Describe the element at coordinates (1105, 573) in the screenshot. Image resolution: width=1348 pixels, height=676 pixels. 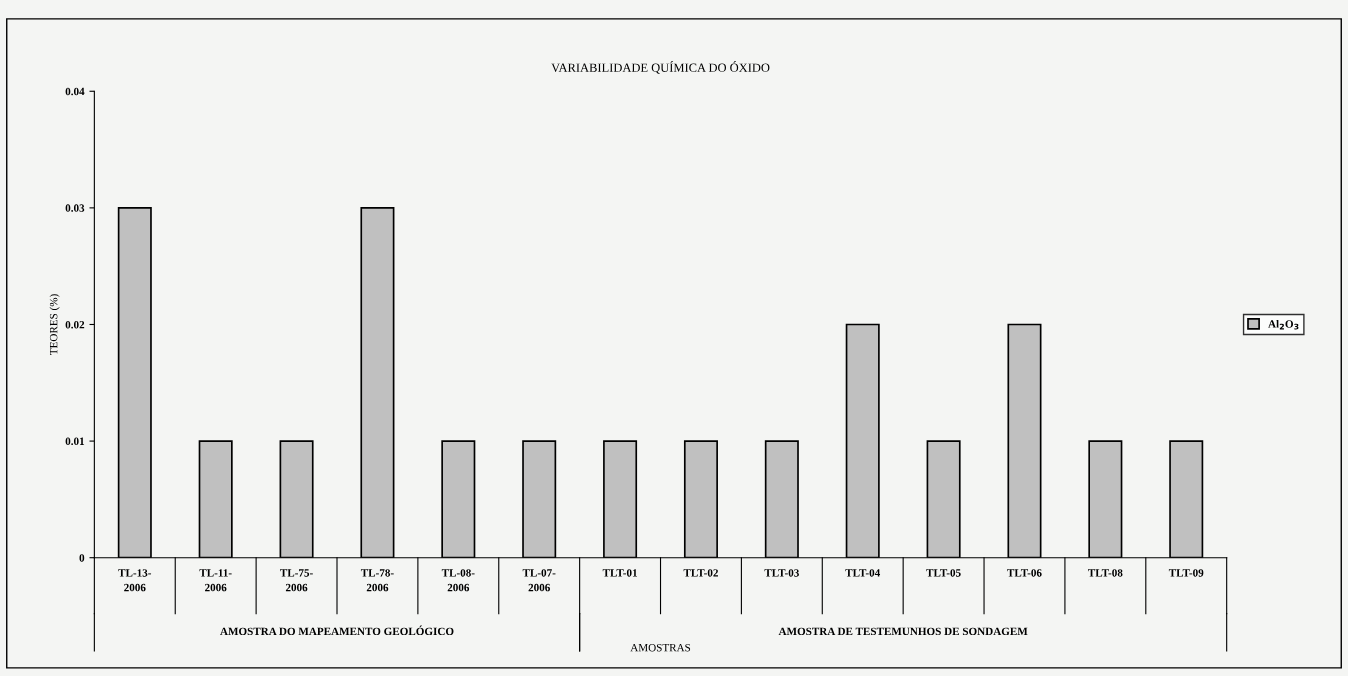
I see `x-tick-label: TLT-08` at that location.